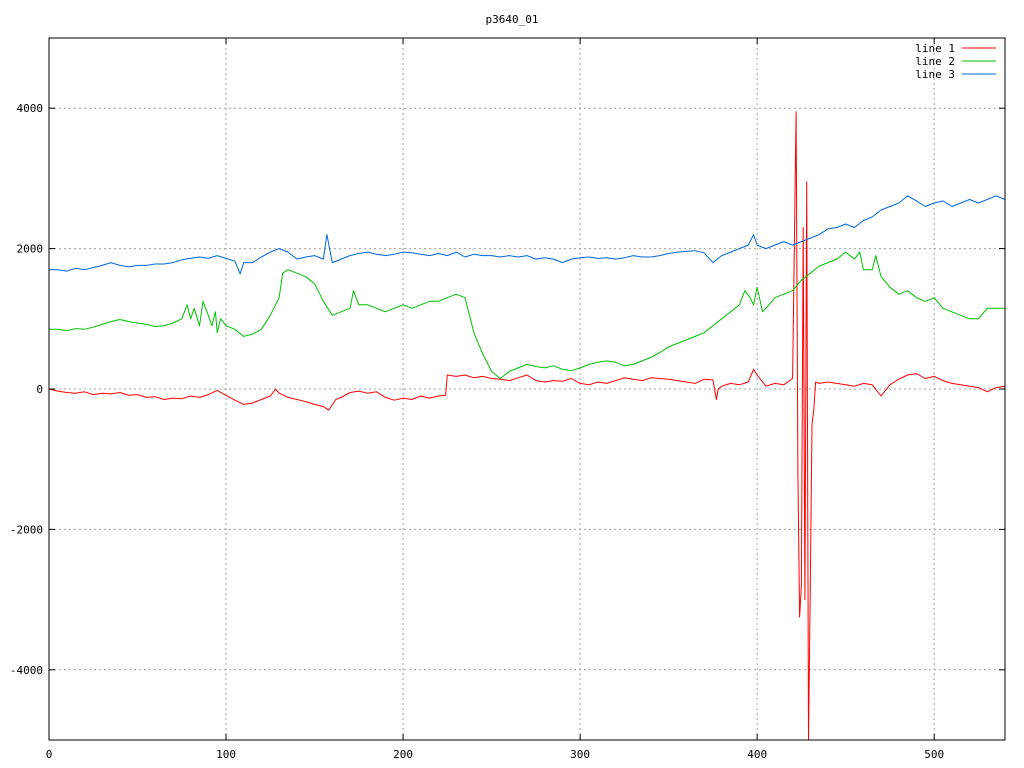 Image resolution: width=1024 pixels, height=768 pixels. What do you see at coordinates (935, 48) in the screenshot?
I see `legend-label-1: line 1` at bounding box center [935, 48].